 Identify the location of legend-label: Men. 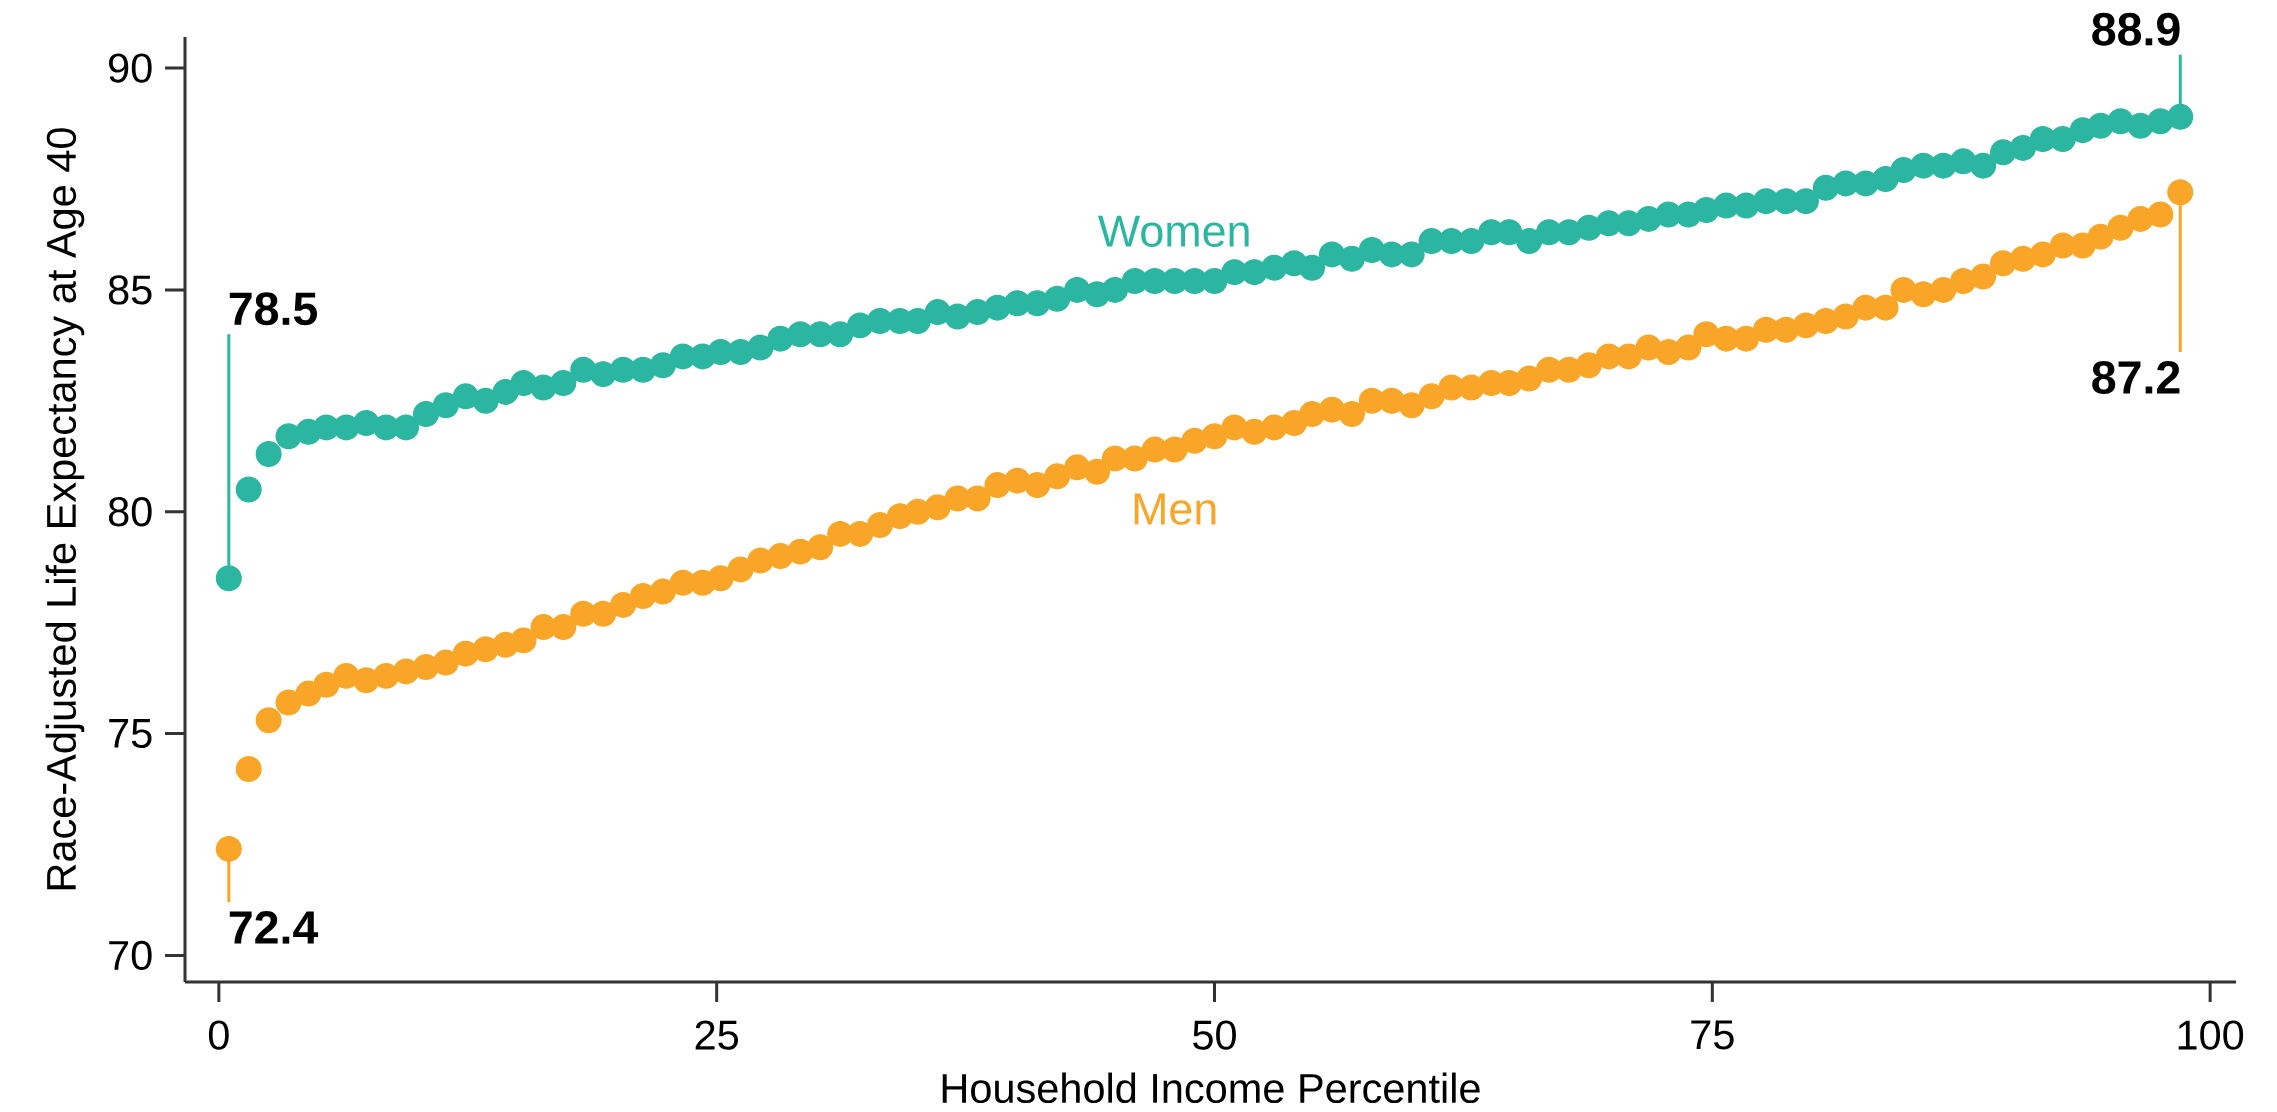
(1175, 509).